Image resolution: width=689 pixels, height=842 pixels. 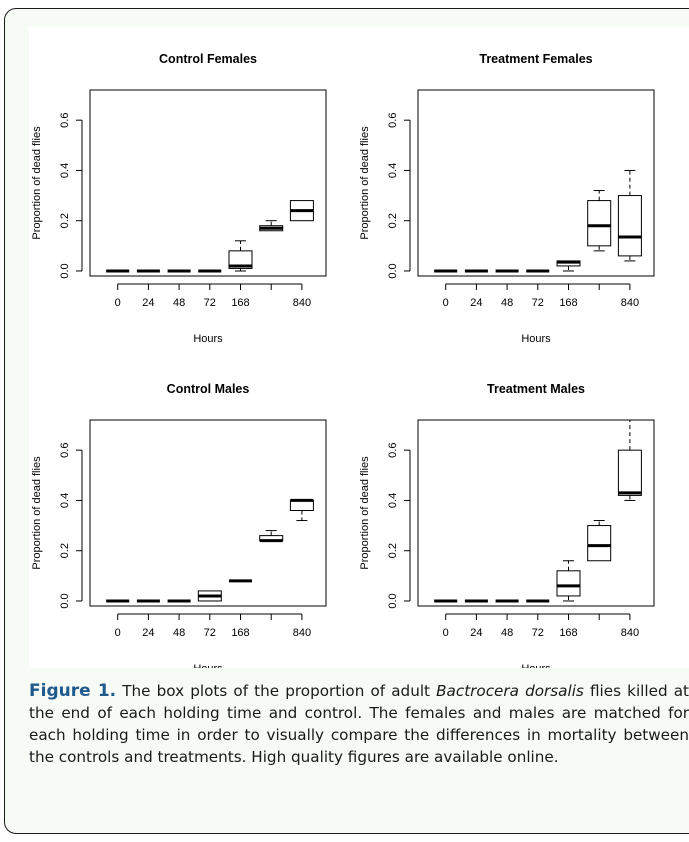 What do you see at coordinates (208, 59) in the screenshot?
I see `chart-title: Control Females` at bounding box center [208, 59].